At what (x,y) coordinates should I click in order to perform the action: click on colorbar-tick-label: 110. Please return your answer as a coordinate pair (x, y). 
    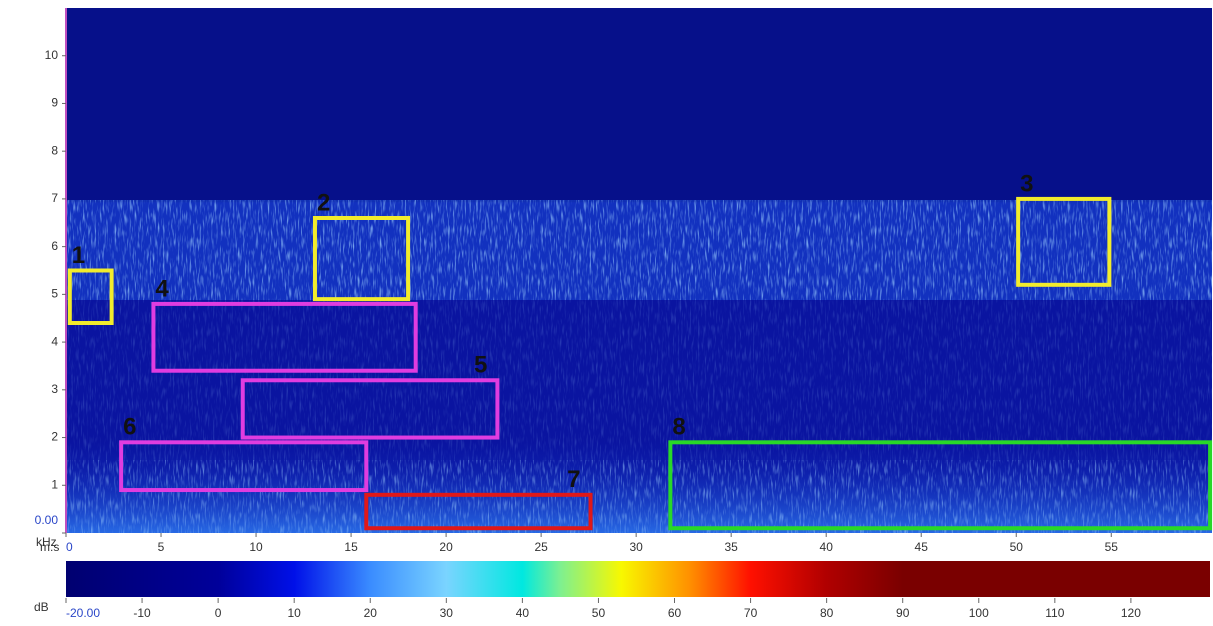
    Looking at the image, I should click on (1054, 613).